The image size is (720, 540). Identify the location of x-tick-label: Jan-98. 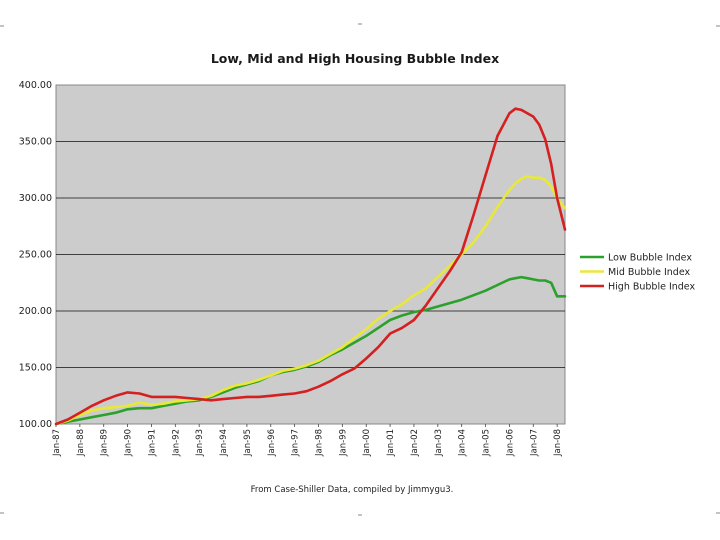
(319, 443).